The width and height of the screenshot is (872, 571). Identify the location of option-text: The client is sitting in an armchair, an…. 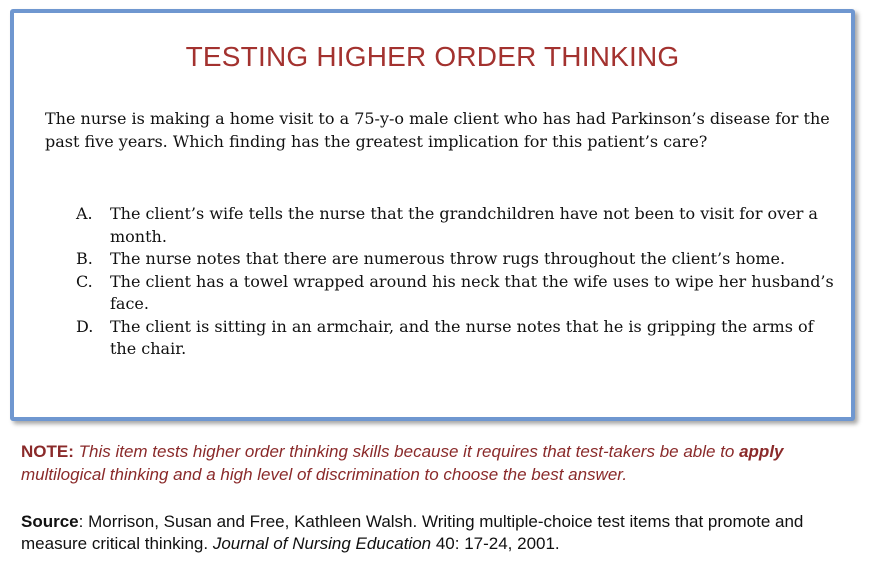
(462, 337).